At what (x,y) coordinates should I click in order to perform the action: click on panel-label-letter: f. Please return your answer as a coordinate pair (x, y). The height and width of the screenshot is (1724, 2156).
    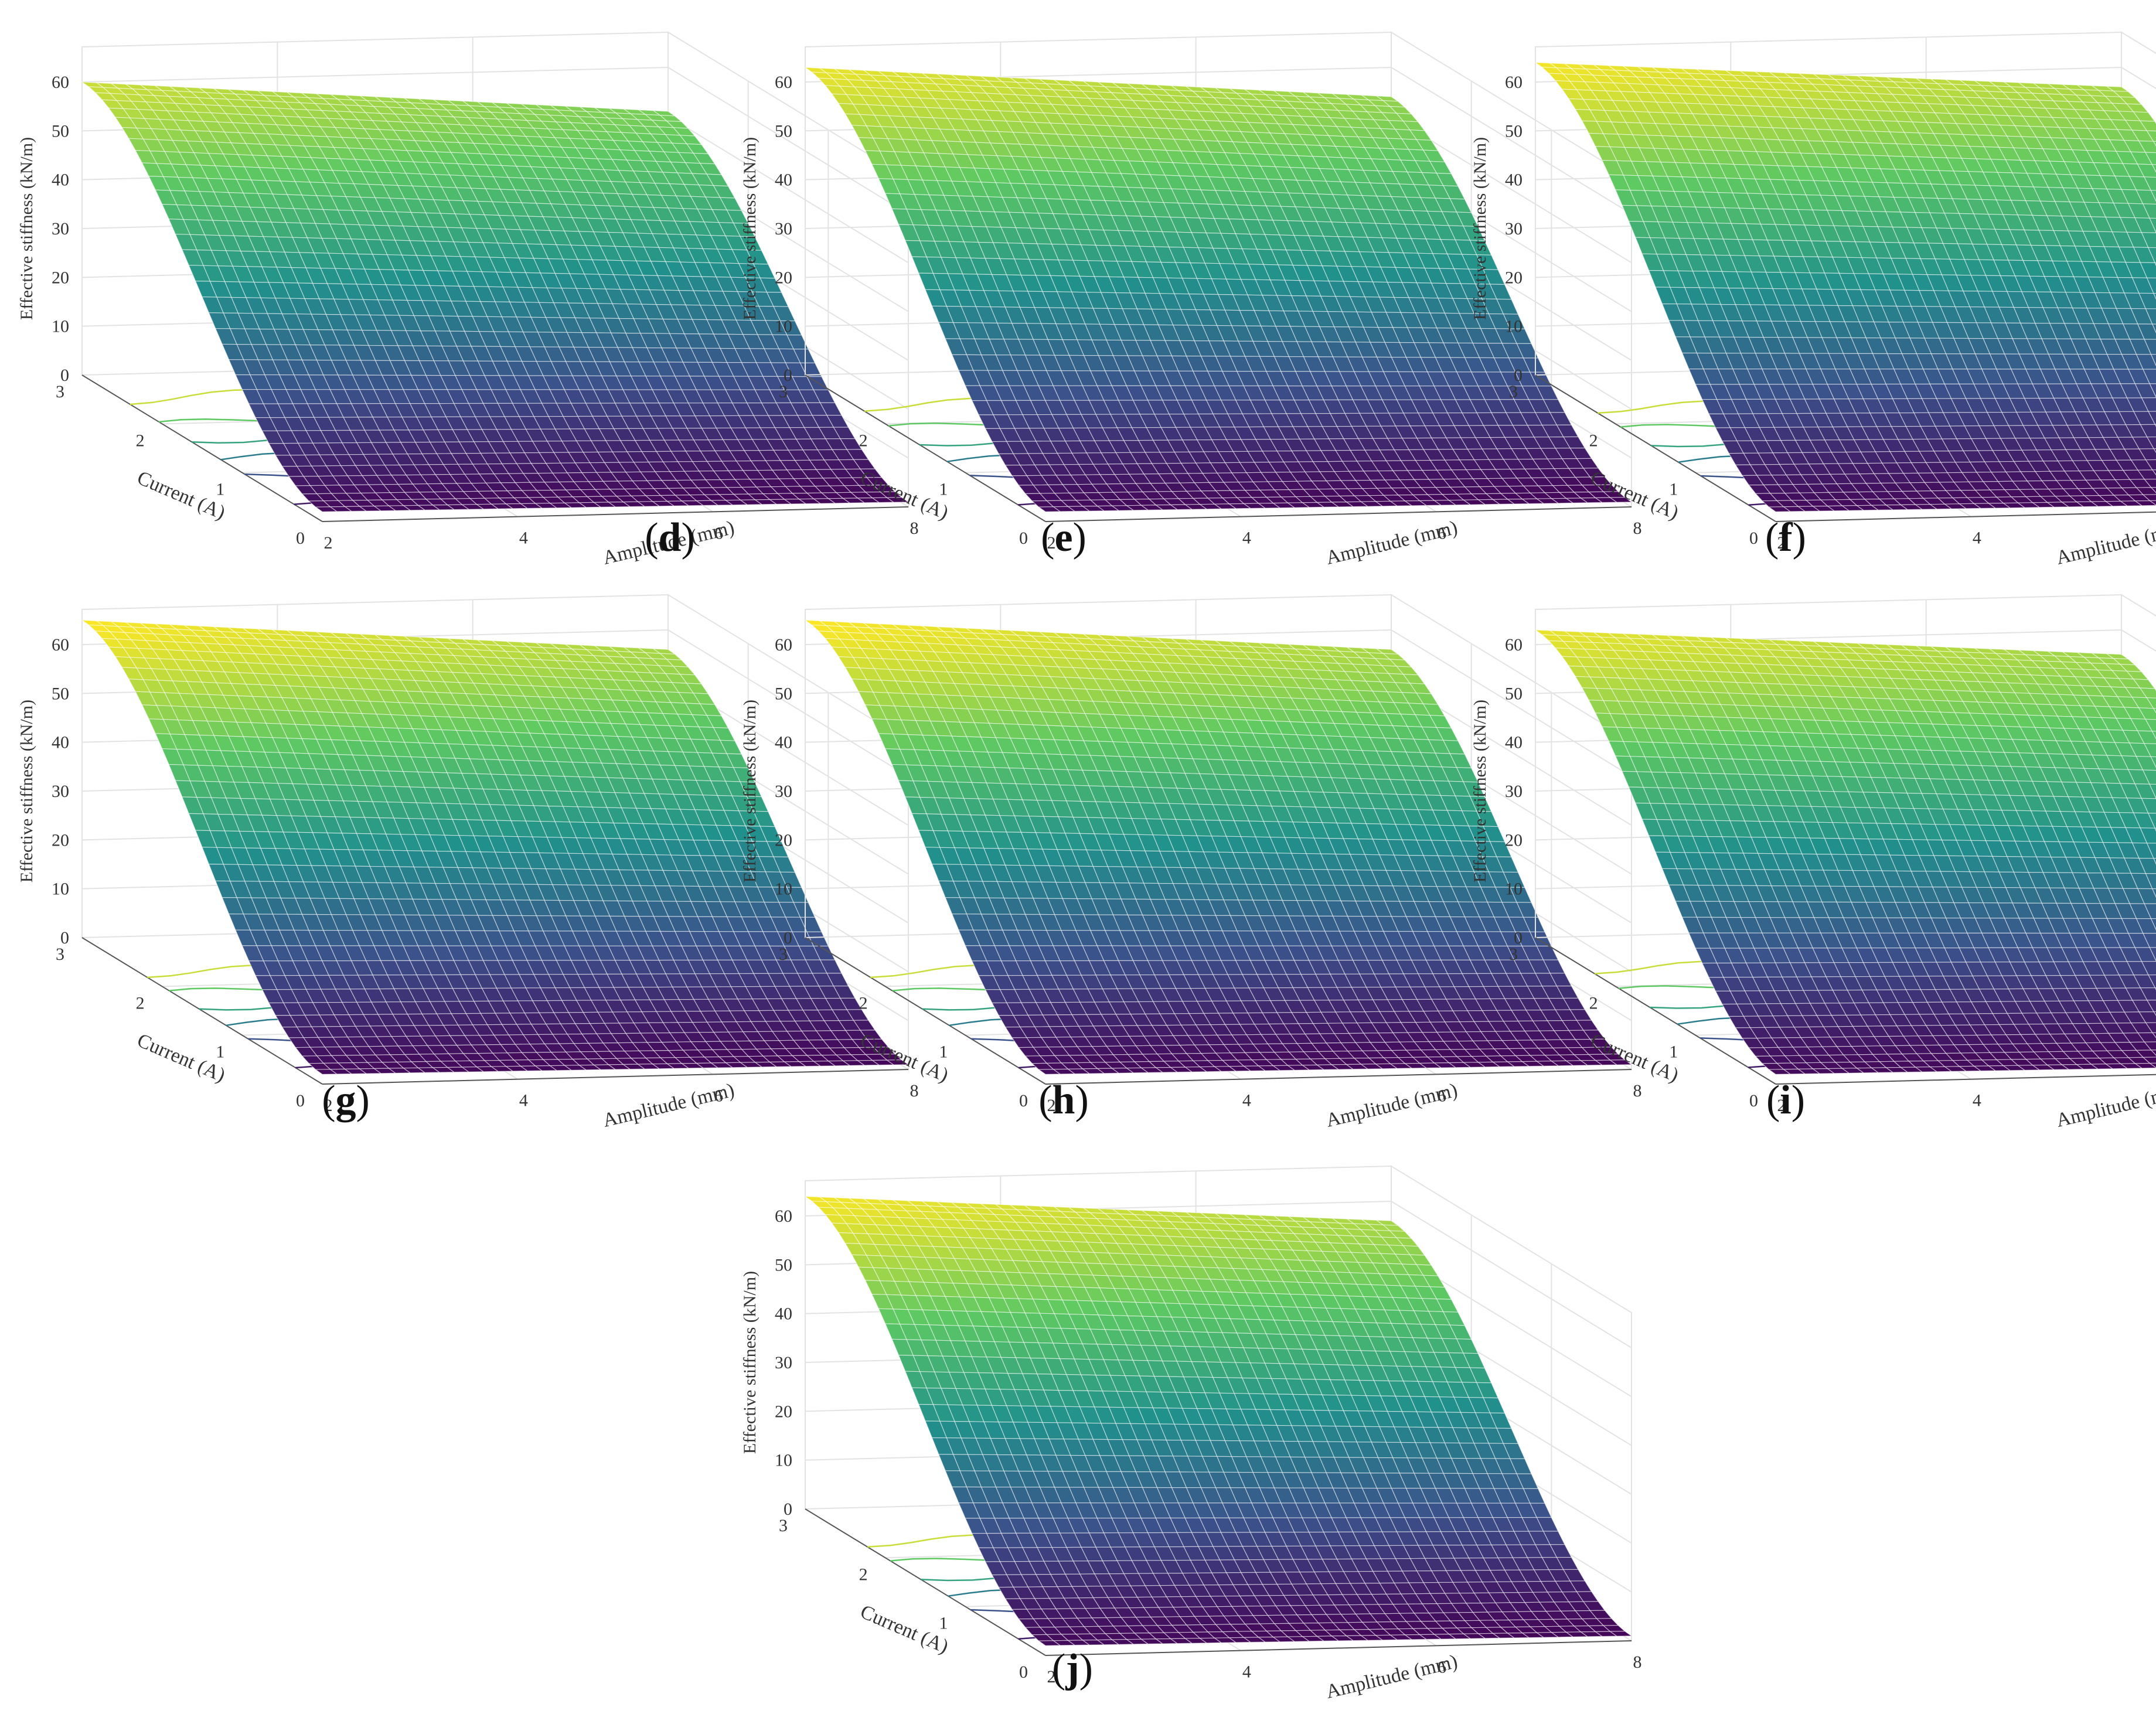
    Looking at the image, I should click on (1786, 537).